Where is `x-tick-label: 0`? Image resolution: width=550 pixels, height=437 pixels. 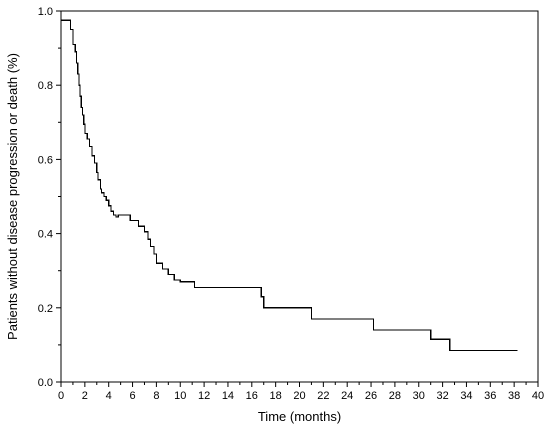
x-tick-label: 0 is located at coordinates (61, 396).